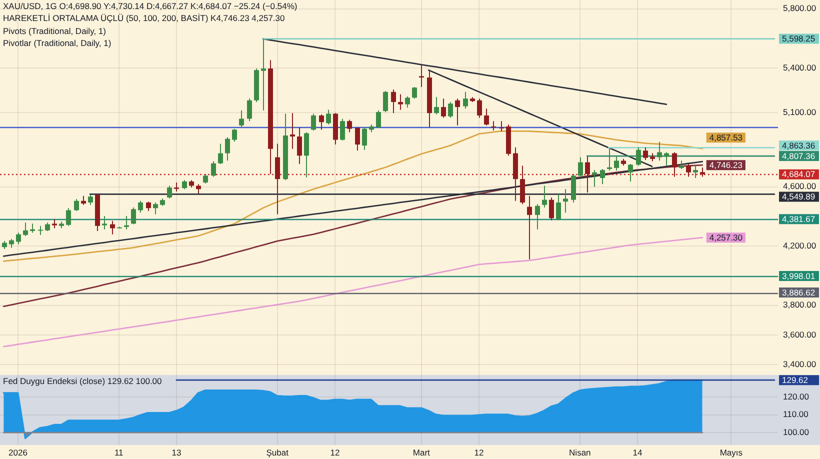 The width and height of the screenshot is (820, 459). Describe the element at coordinates (82, 381) in the screenshot. I see `y2-axis-title: Fed Duygu Endeksi (close) 129.62 100.00` at that location.